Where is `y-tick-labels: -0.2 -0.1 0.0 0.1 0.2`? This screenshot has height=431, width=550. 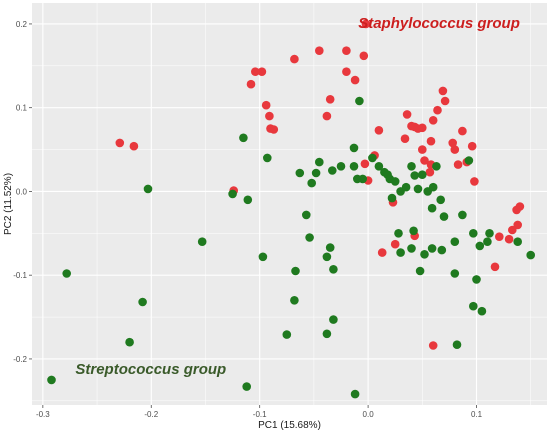
y-tick-labels: -0.2 -0.1 0.0 0.1 0.2 is located at coordinates (22, 192).